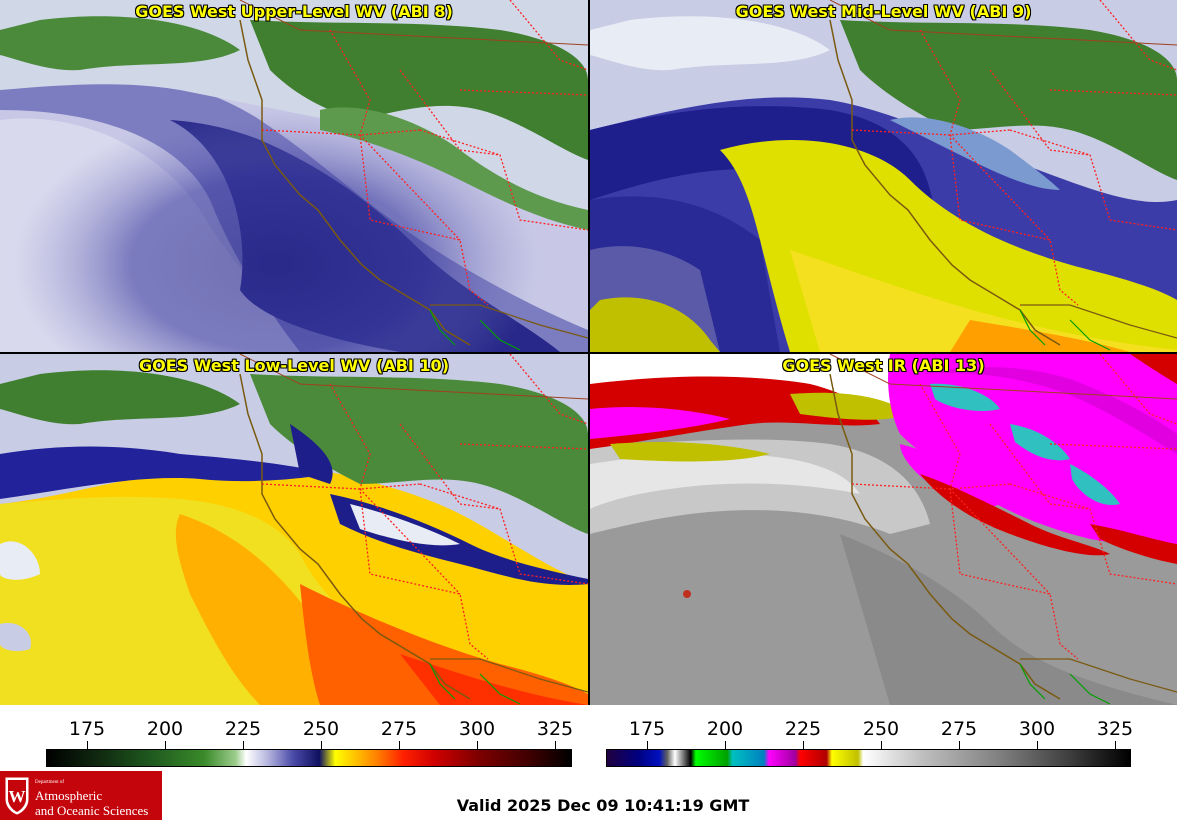 The image size is (1177, 820). What do you see at coordinates (165, 729) in the screenshot?
I see `colorbar-wv-tick: 200` at bounding box center [165, 729].